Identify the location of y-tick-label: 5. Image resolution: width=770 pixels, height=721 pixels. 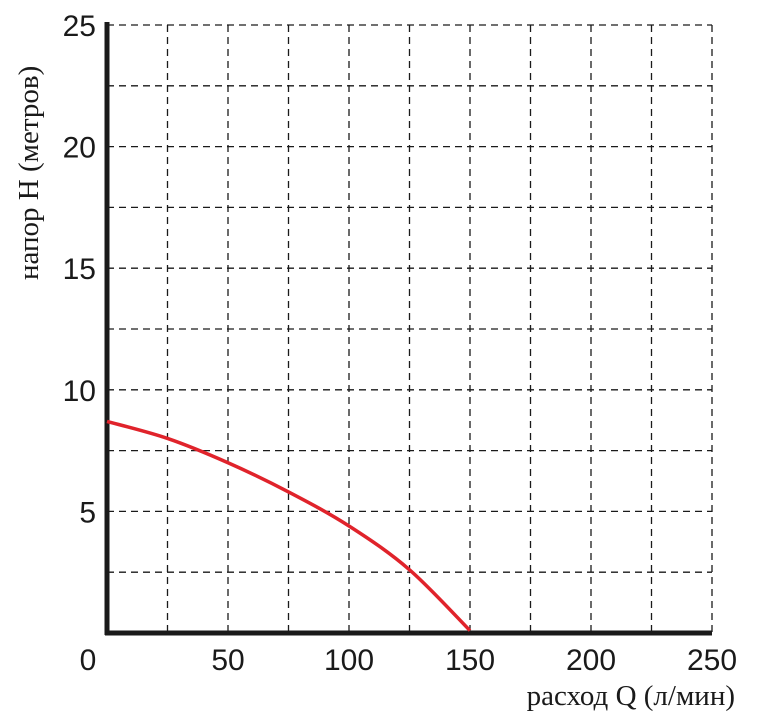
(87, 512).